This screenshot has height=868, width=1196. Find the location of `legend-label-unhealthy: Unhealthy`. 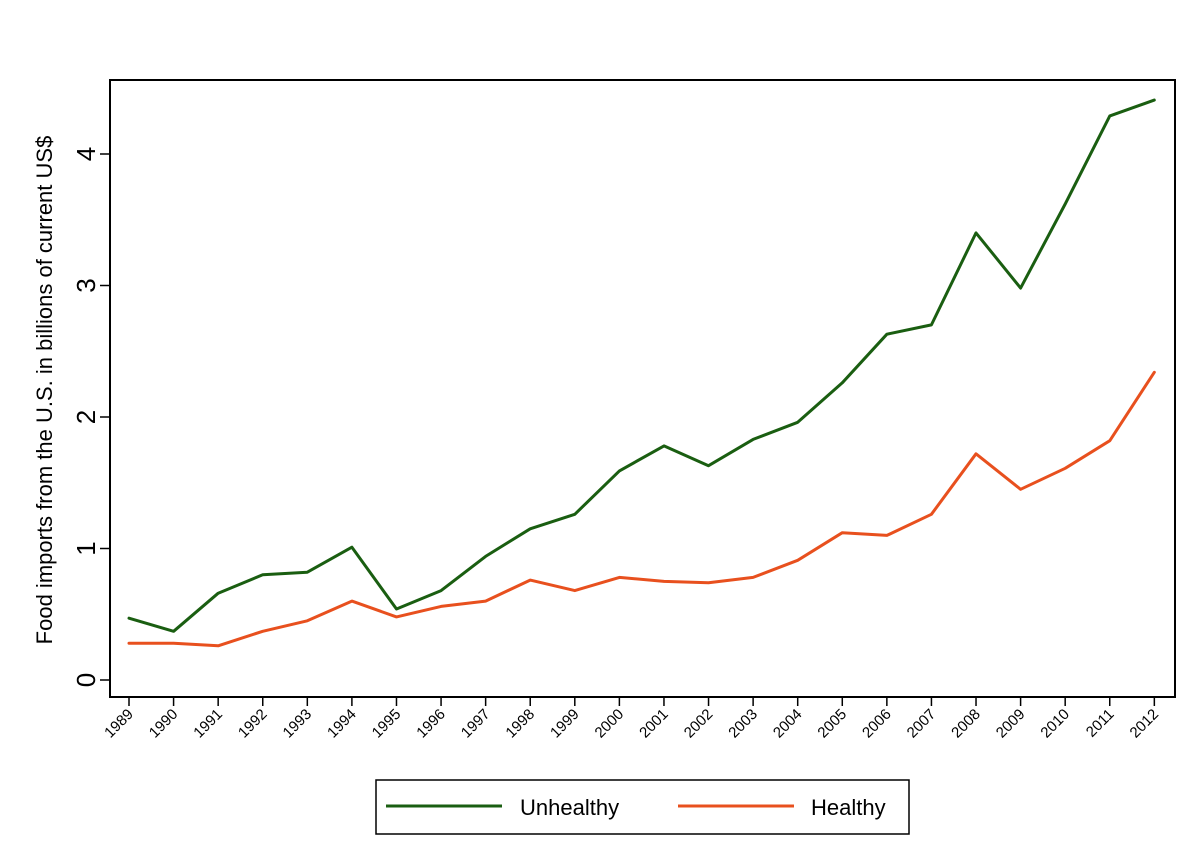

legend-label-unhealthy: Unhealthy is located at coordinates (569, 807).